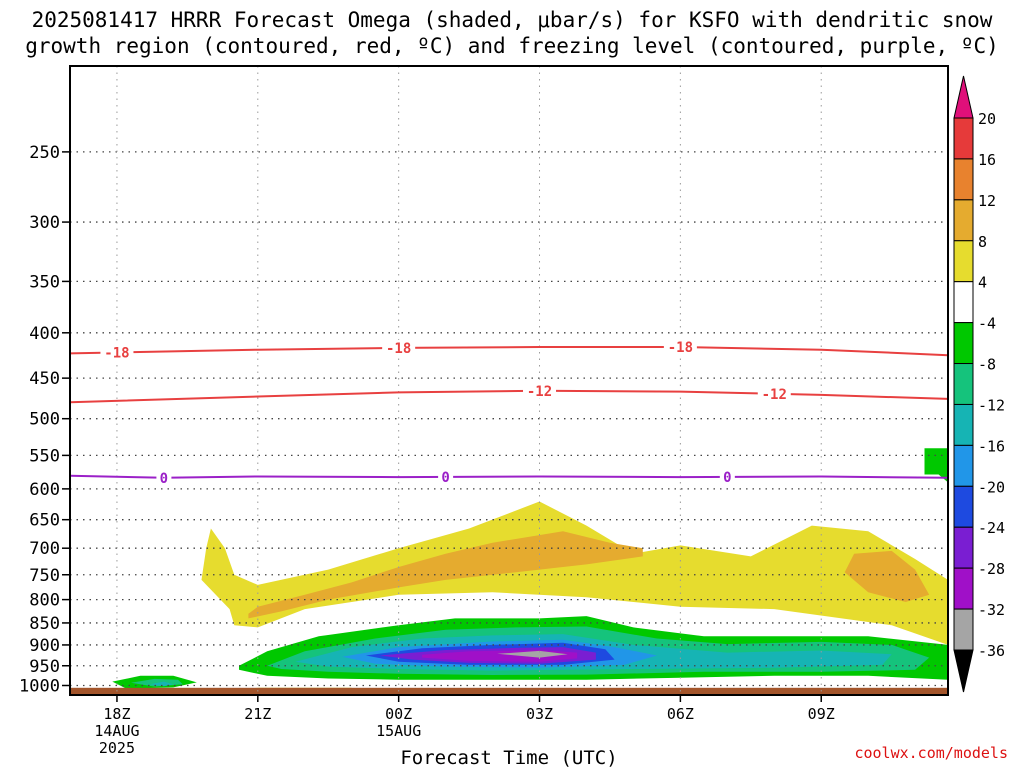 Image resolution: width=1024 pixels, height=768 pixels. What do you see at coordinates (117, 748) in the screenshot?
I see `x-tick-label: 2025` at bounding box center [117, 748].